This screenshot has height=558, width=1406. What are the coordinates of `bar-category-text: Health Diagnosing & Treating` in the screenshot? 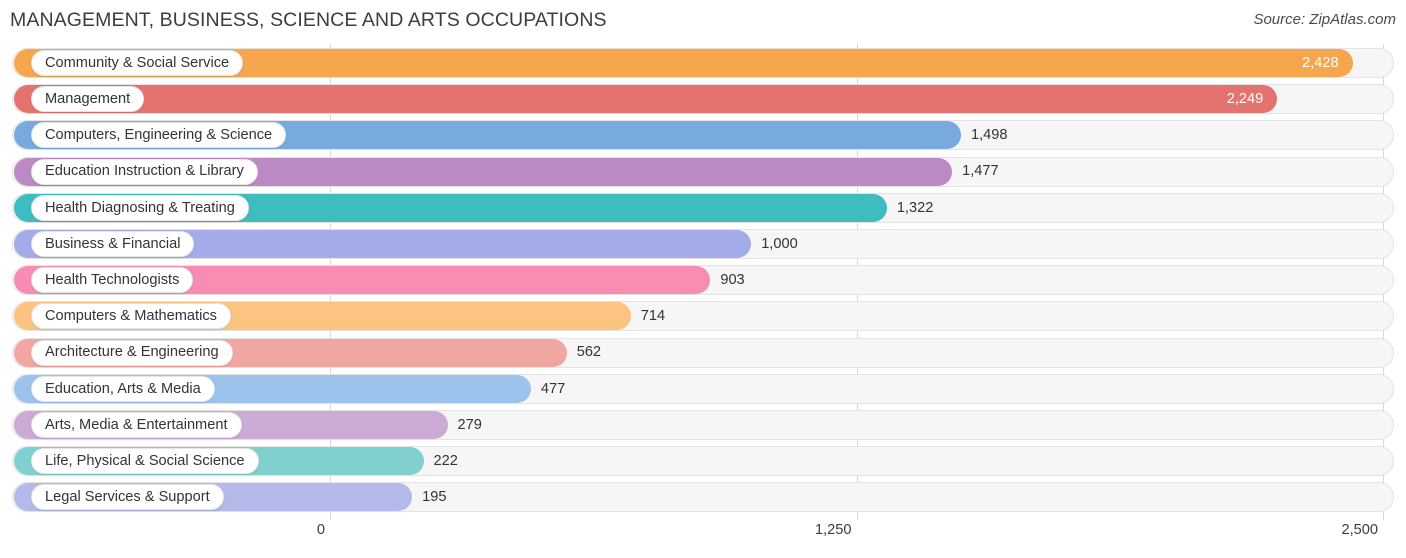 It's located at (140, 207).